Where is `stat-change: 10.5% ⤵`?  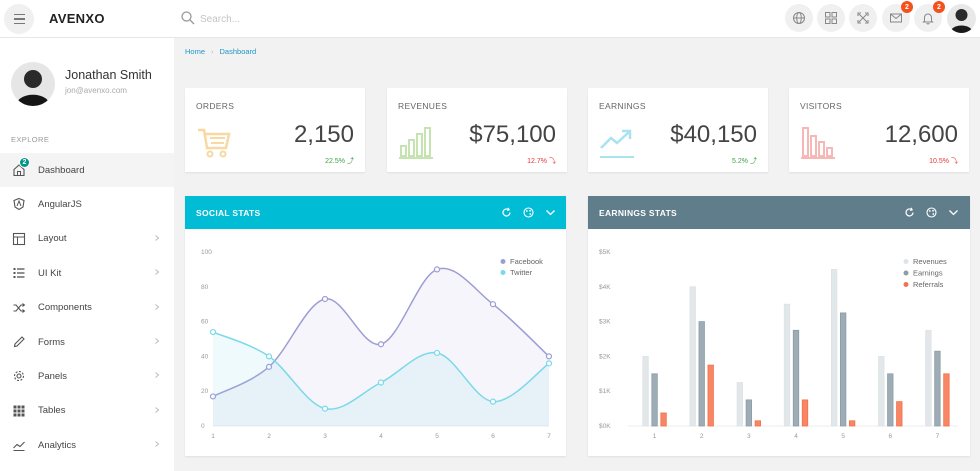 stat-change: 10.5% ⤵ is located at coordinates (943, 161).